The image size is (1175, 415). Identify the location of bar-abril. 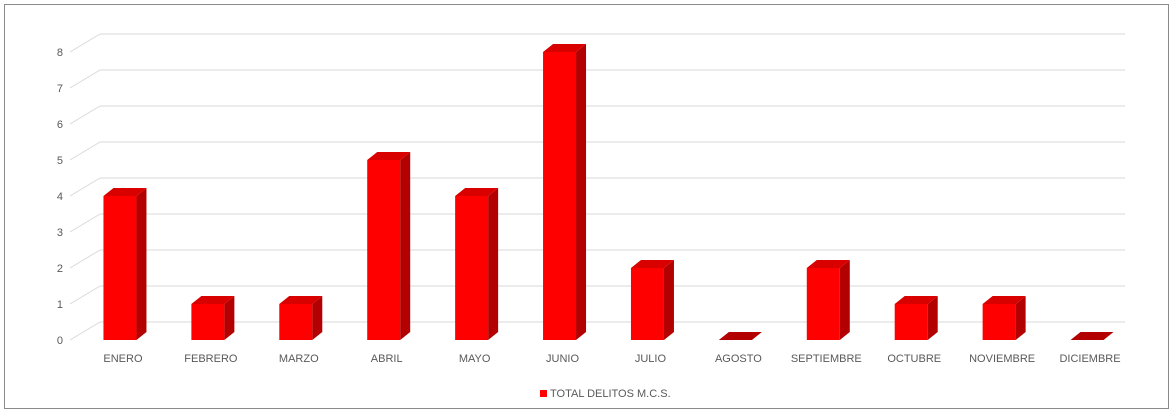
(389, 246).